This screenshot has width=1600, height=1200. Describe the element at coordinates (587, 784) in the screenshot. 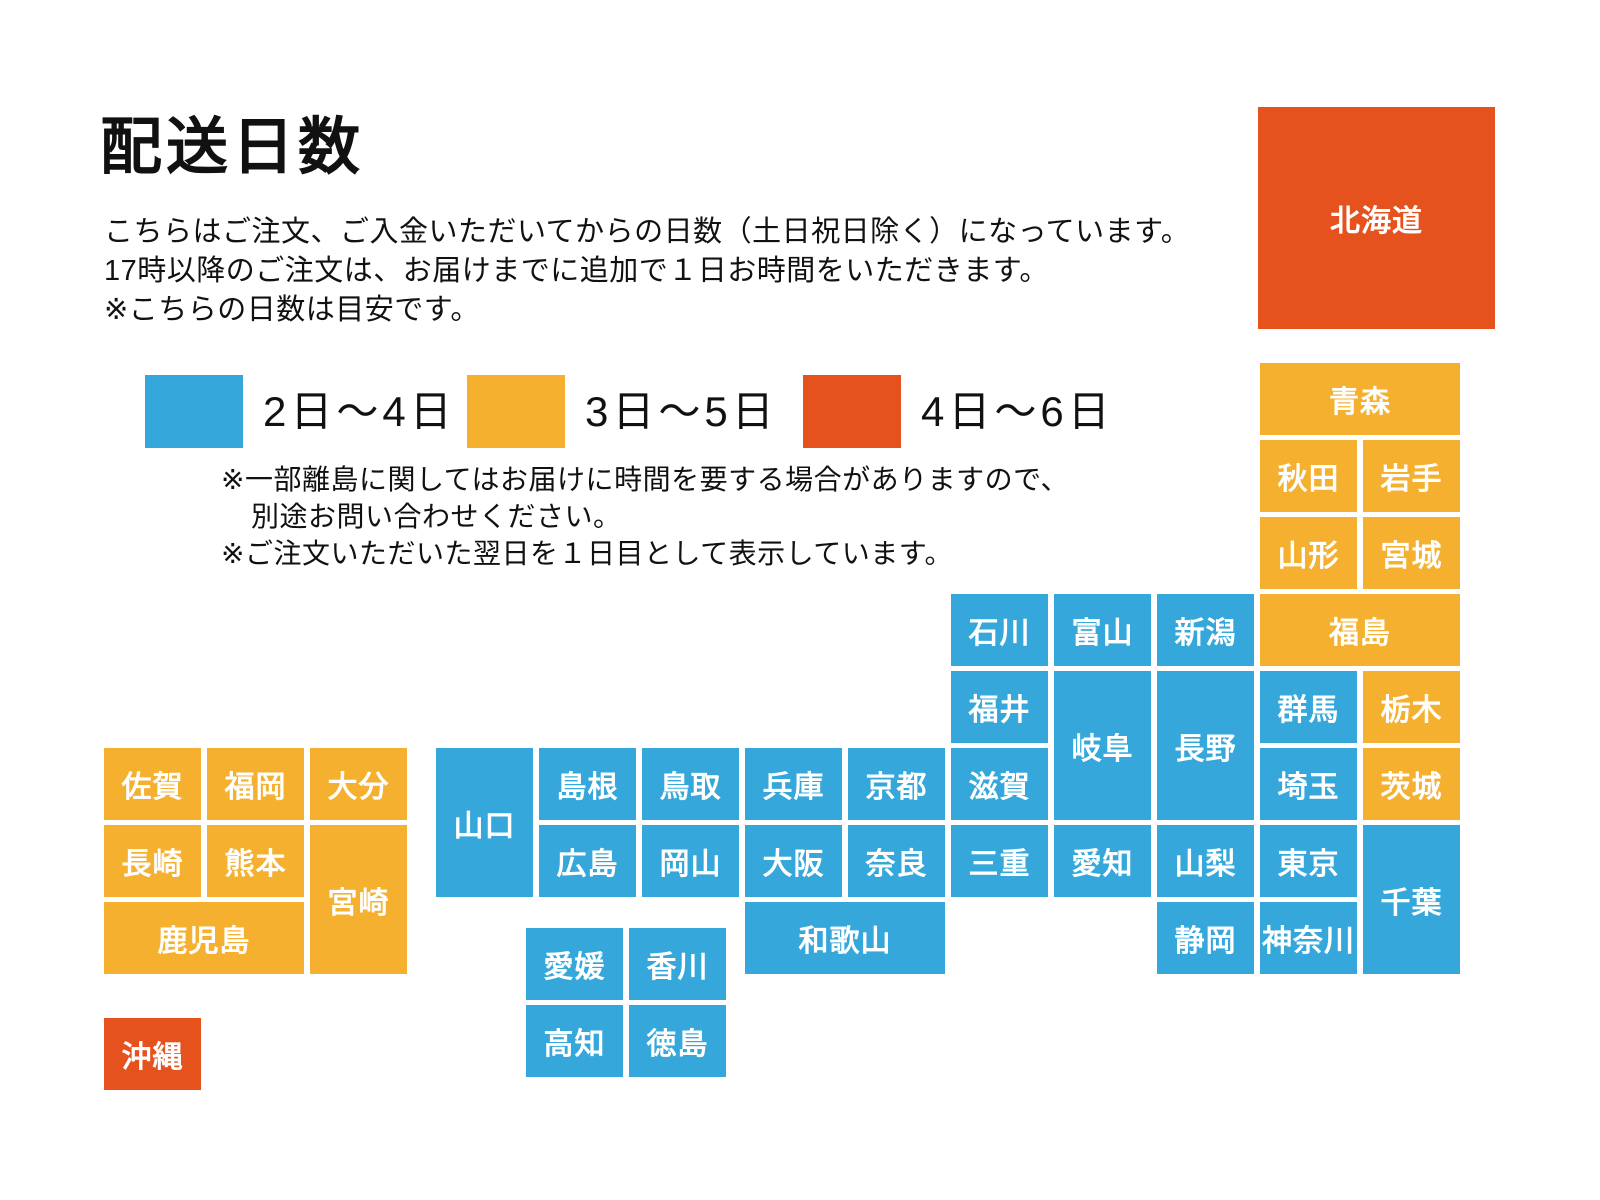

I see `tile-shimane: 島根` at that location.